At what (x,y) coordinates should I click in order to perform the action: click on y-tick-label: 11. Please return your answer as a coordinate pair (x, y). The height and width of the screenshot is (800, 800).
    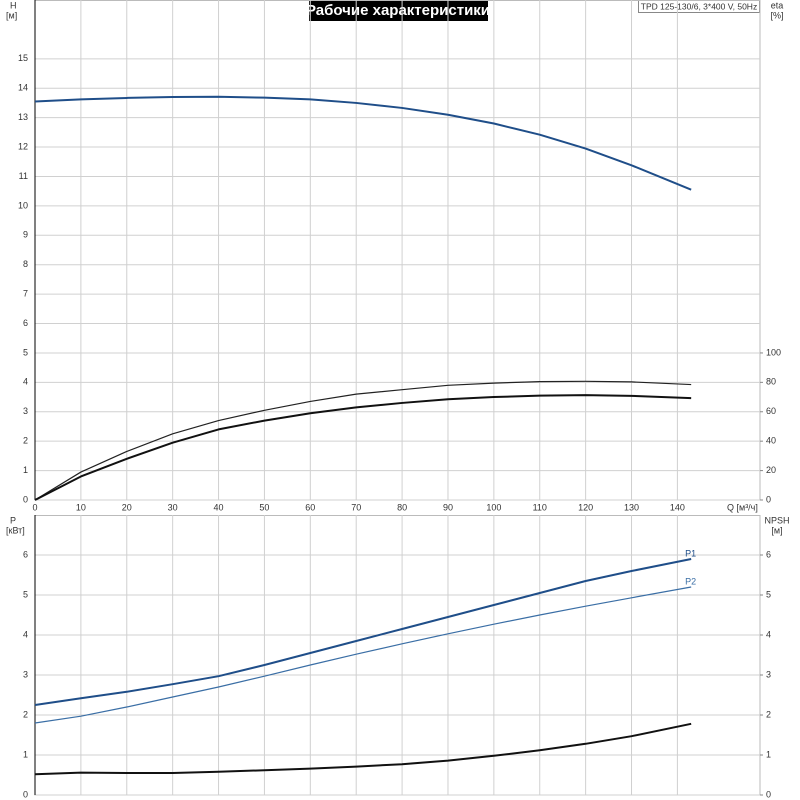
    Looking at the image, I should click on (23, 176).